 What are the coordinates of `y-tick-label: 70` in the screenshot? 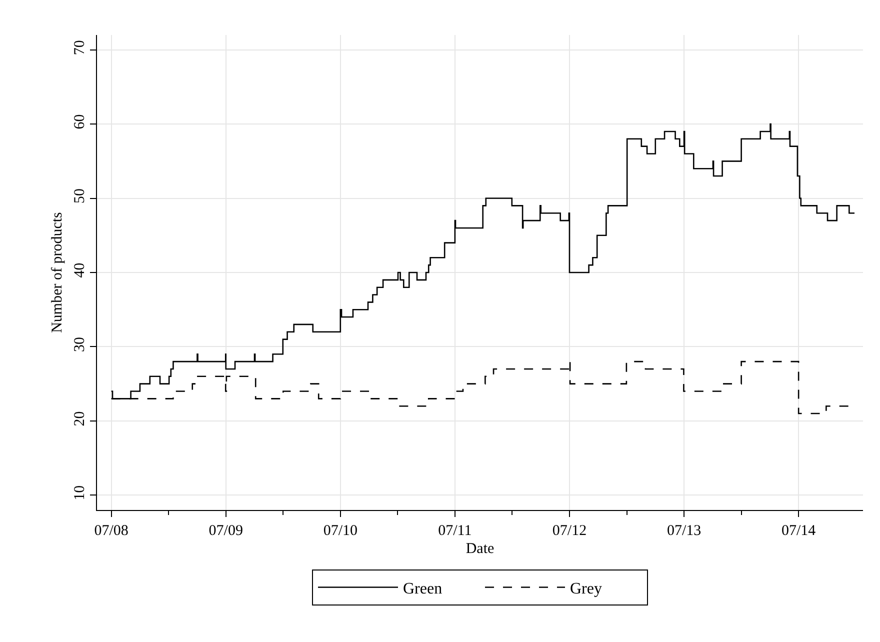 It's located at (80, 48).